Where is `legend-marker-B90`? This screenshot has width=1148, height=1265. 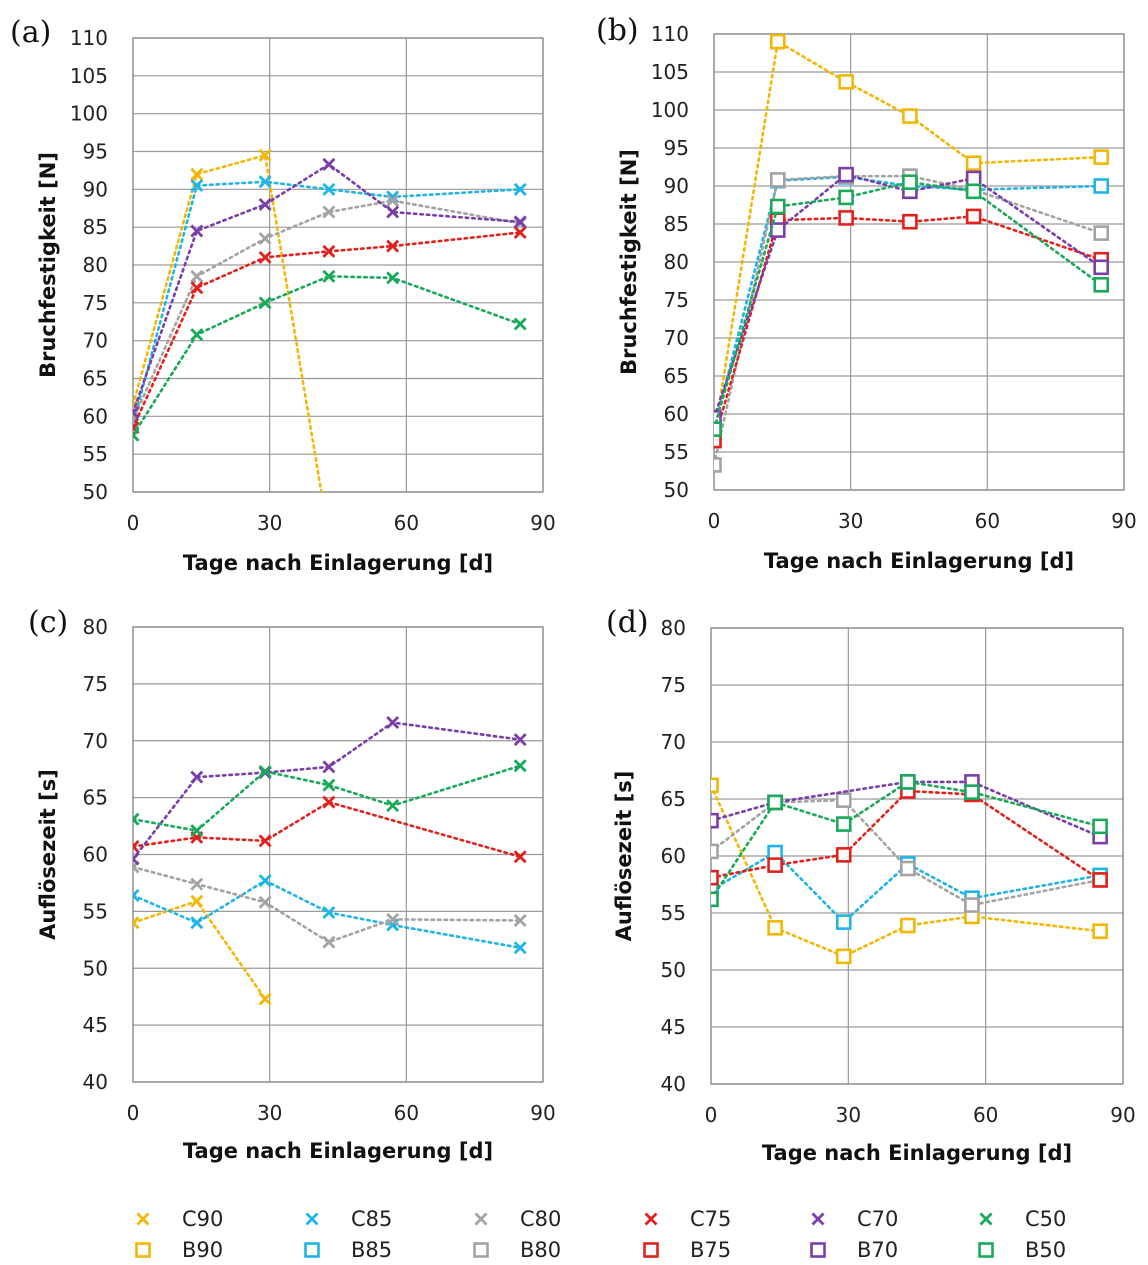 legend-marker-B90 is located at coordinates (143, 1250).